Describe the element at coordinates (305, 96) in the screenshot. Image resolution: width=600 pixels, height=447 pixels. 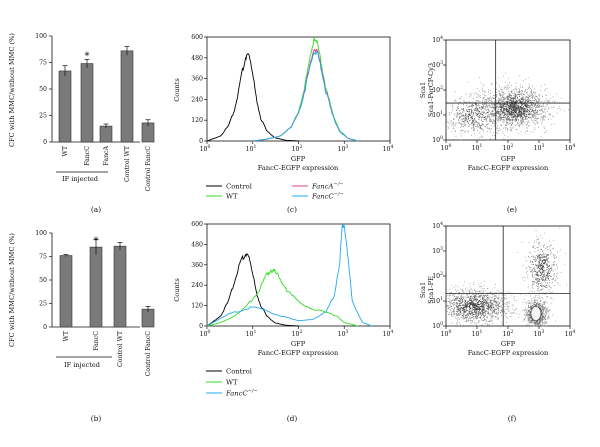
I see `histogram-fancc` at that location.